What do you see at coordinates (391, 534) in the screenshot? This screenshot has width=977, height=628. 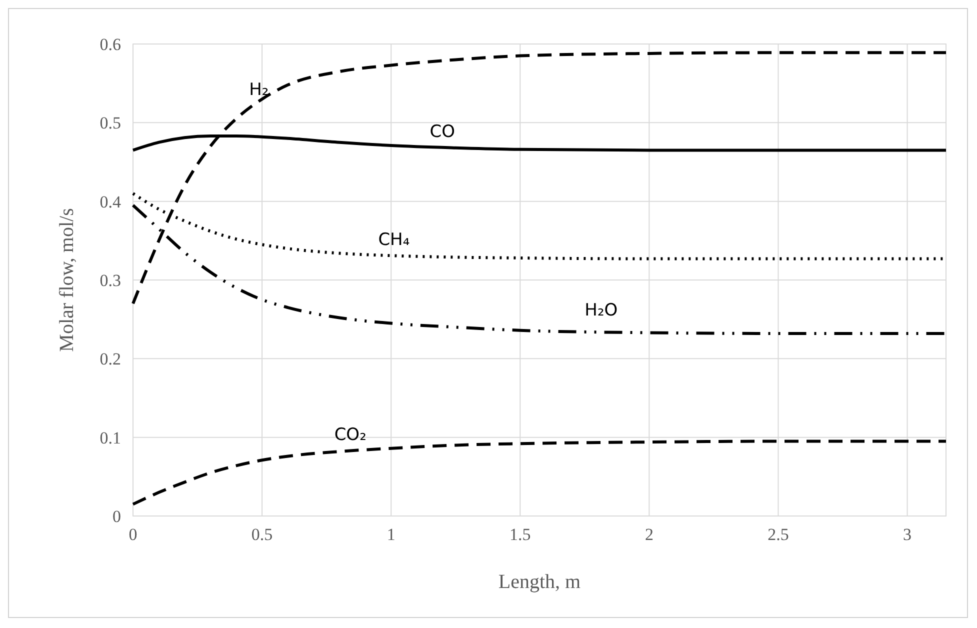 I see `x-tick-label: 1` at bounding box center [391, 534].